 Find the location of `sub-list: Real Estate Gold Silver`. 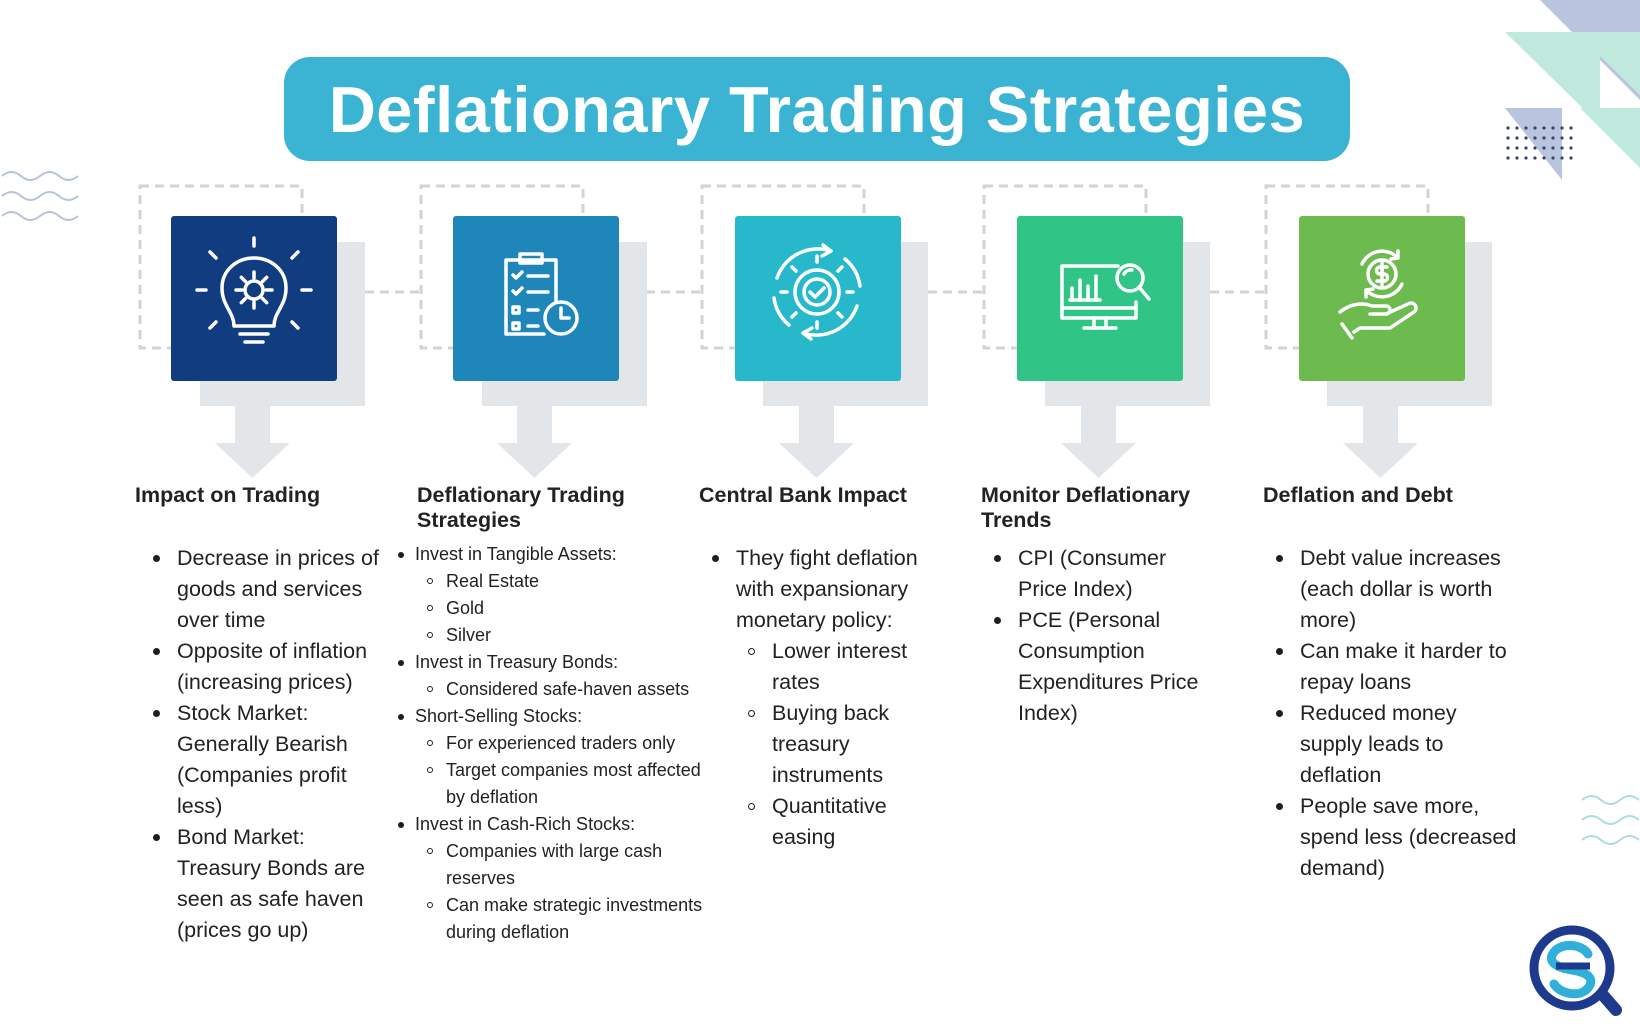

sub-list: Real Estate Gold Silver is located at coordinates (561, 608).